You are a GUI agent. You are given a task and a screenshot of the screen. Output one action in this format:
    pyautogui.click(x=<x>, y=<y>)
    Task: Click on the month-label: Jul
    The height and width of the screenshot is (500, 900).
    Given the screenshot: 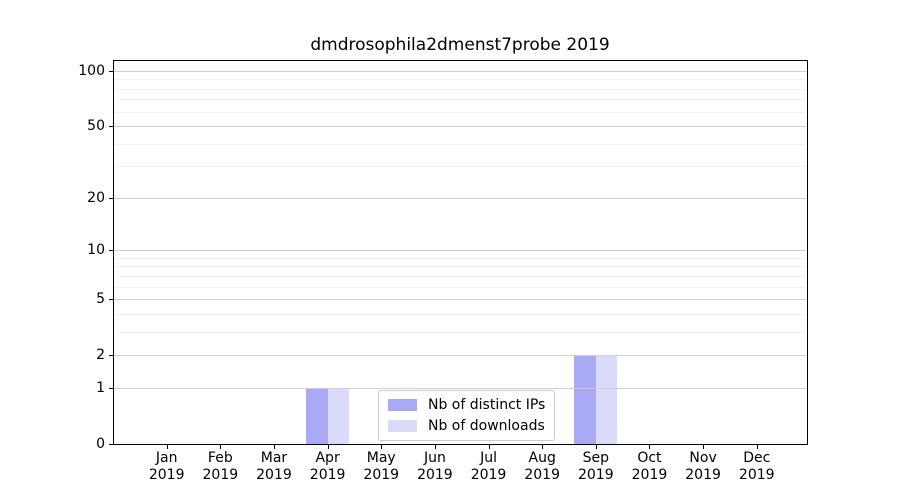 What is the action you would take?
    pyautogui.click(x=488, y=458)
    